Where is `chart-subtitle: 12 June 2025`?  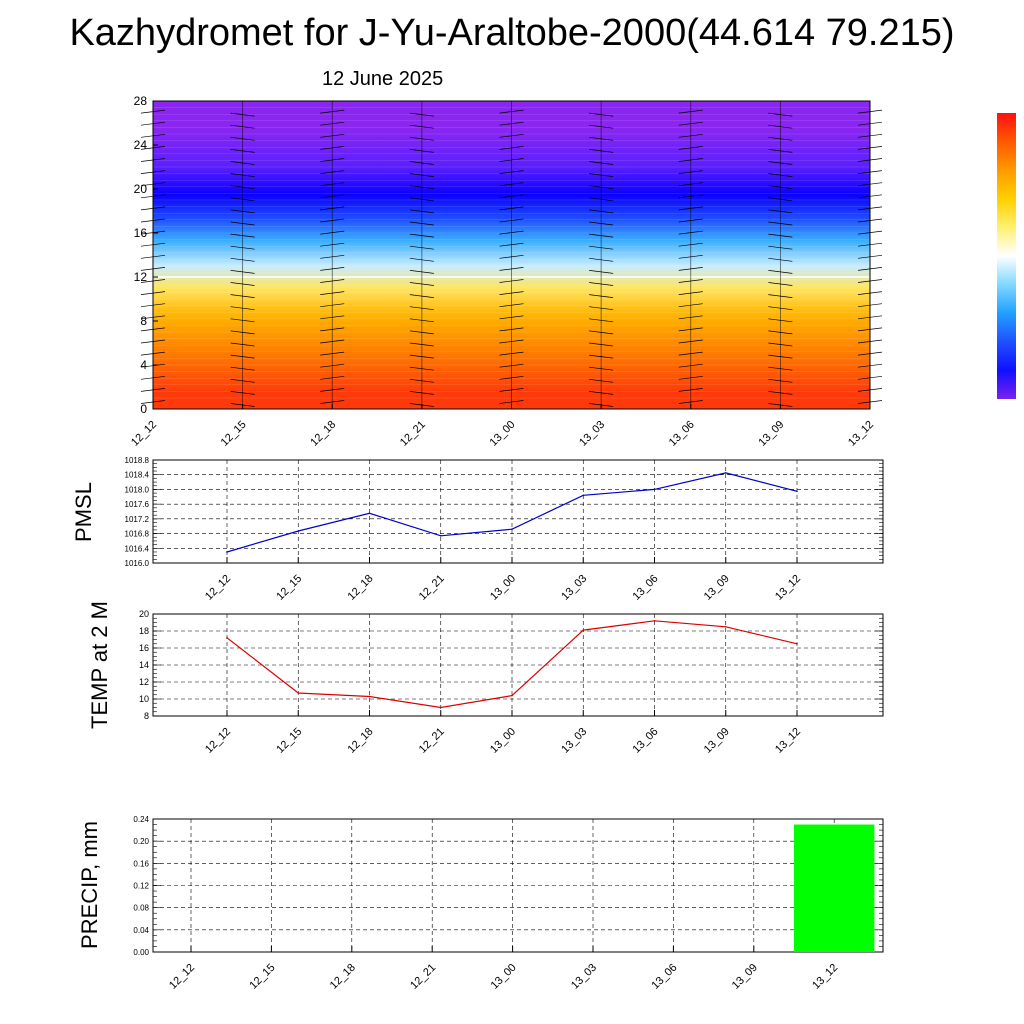 chart-subtitle: 12 June 2025 is located at coordinates (383, 79).